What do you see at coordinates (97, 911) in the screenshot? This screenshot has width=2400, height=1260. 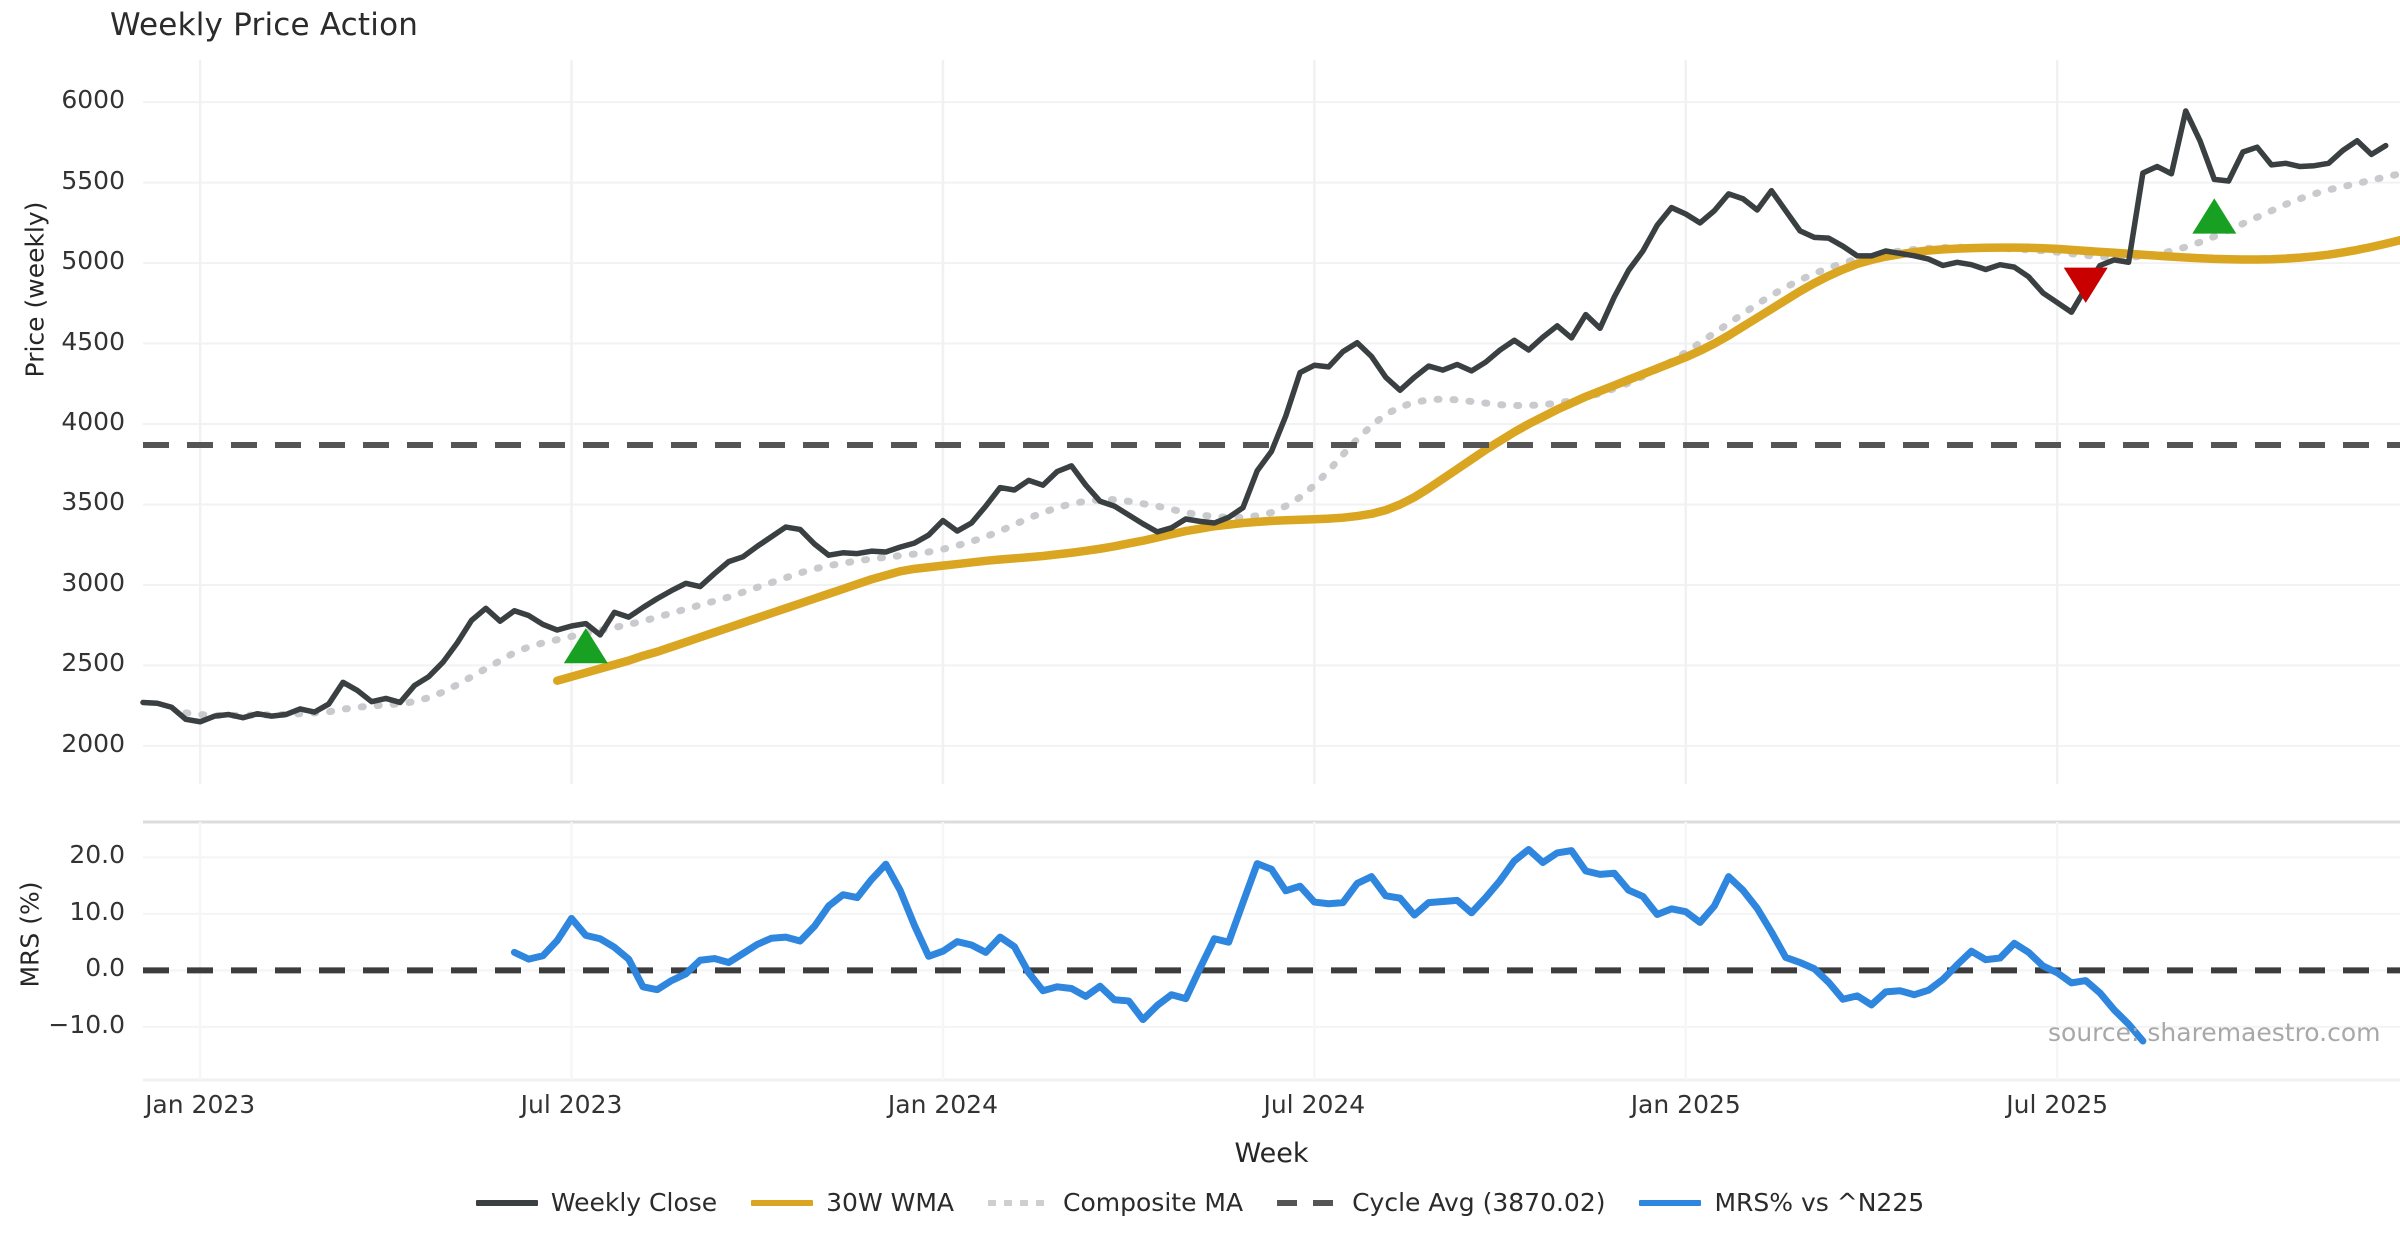 I see `mrs-y-tick: 10.0` at bounding box center [97, 911].